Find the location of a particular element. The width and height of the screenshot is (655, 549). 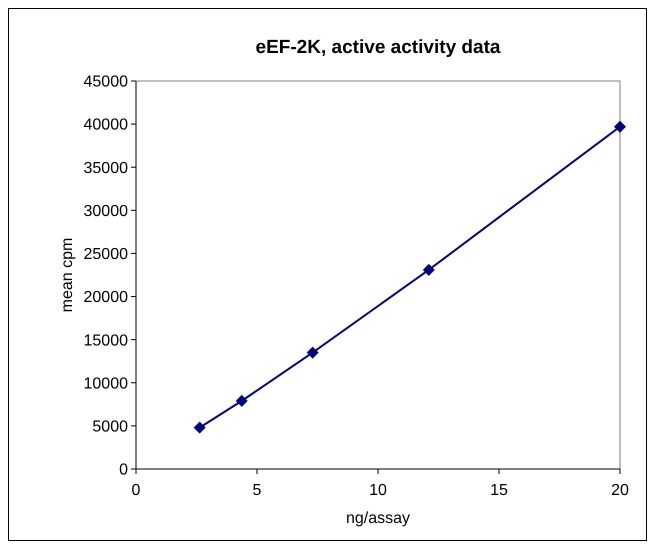

y-tick-label: 10000 is located at coordinates (106, 383).